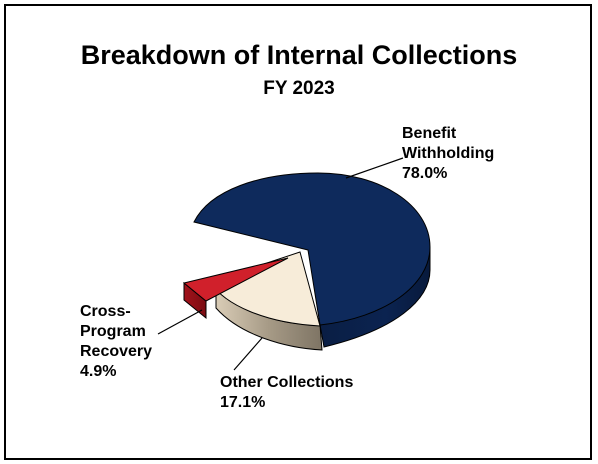  I want to click on leader-line-benefit, so click(374, 168).